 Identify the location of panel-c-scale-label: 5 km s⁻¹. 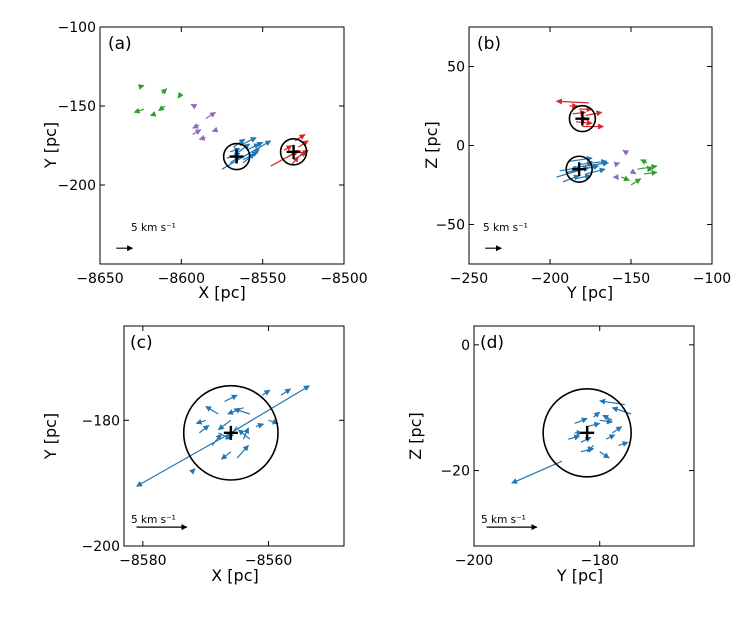
(153, 520).